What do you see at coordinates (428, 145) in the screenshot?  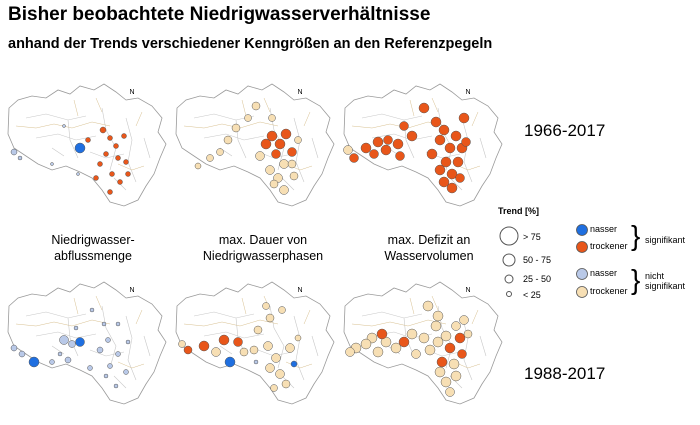 I see `map-defizit-1966: N` at bounding box center [428, 145].